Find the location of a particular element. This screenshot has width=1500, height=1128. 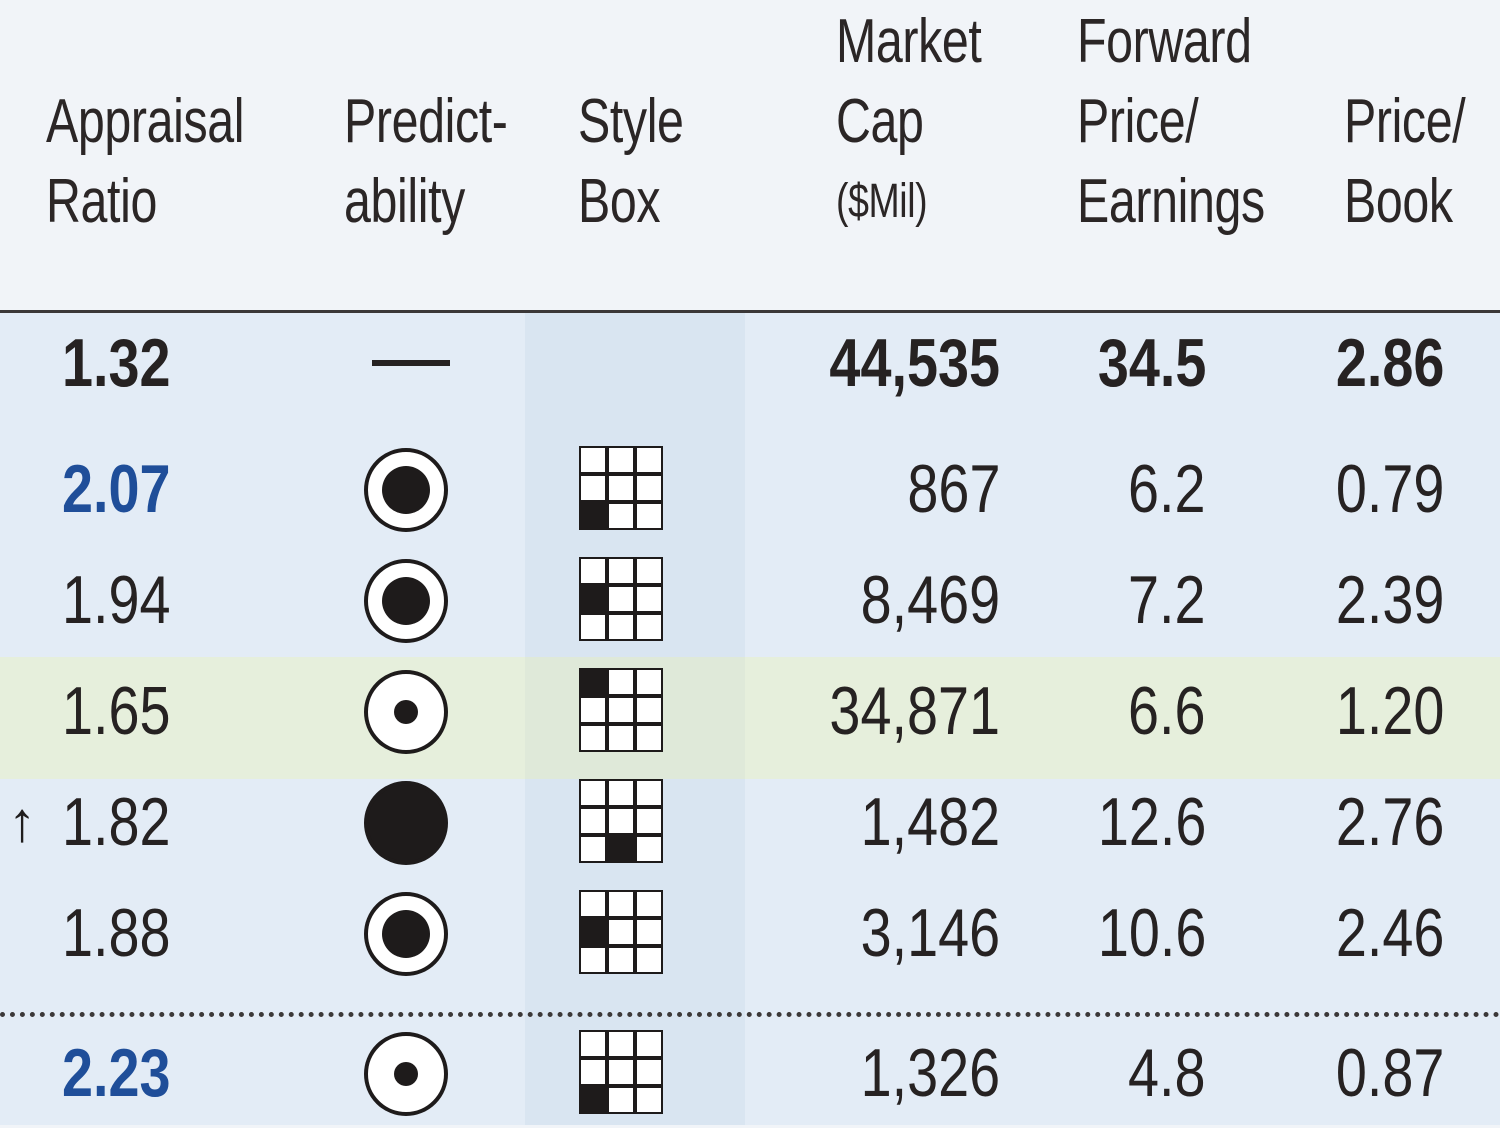

header-forward-pe-line3: Earnings is located at coordinates (1171, 201).